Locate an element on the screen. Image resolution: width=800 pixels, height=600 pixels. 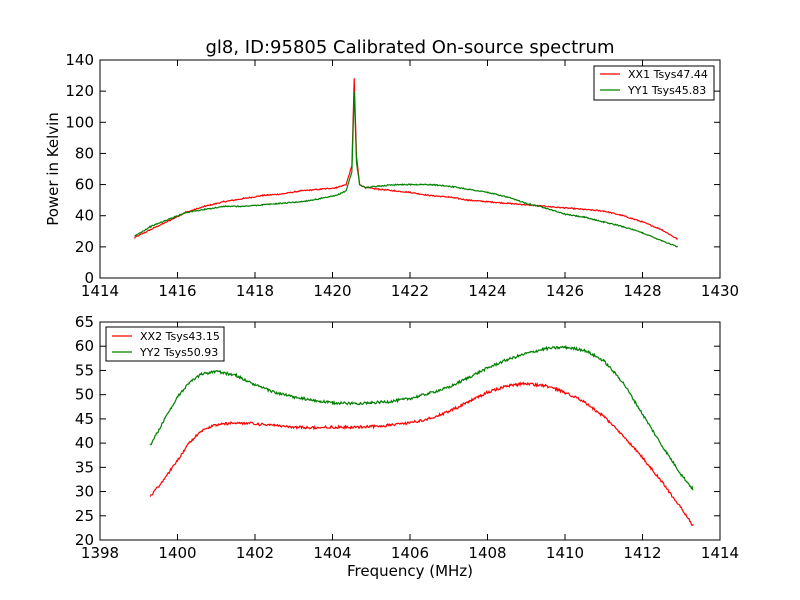
top-x-tick-label: 1416 is located at coordinates (177, 291).